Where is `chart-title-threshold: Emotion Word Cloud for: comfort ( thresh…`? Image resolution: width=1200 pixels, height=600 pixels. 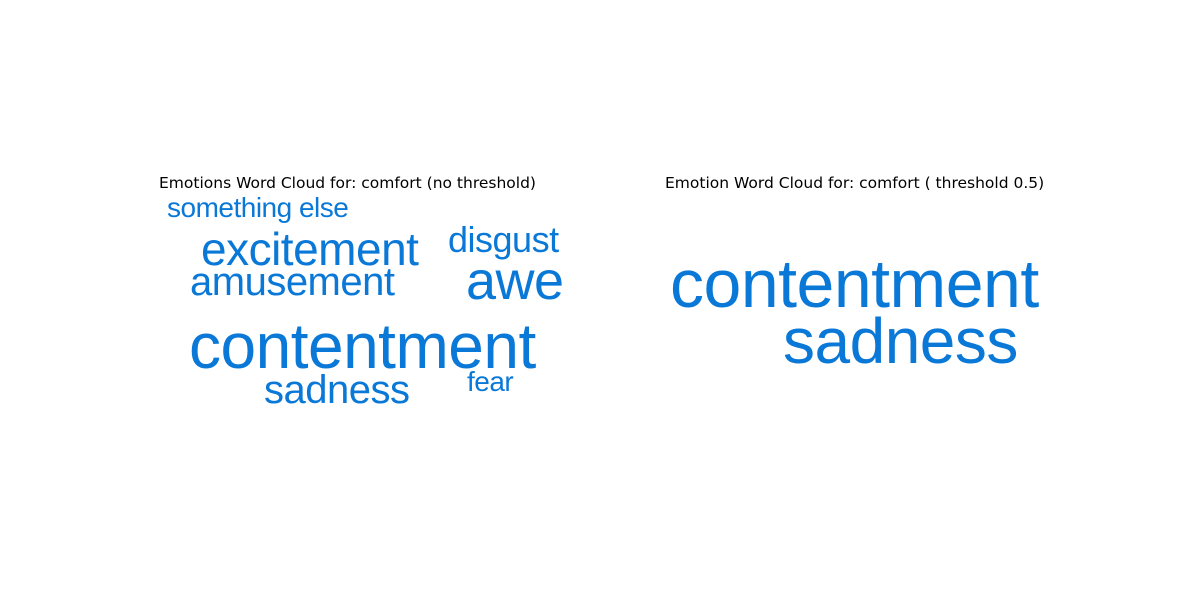 chart-title-threshold: Emotion Word Cloud for: comfort ( thresh… is located at coordinates (855, 183).